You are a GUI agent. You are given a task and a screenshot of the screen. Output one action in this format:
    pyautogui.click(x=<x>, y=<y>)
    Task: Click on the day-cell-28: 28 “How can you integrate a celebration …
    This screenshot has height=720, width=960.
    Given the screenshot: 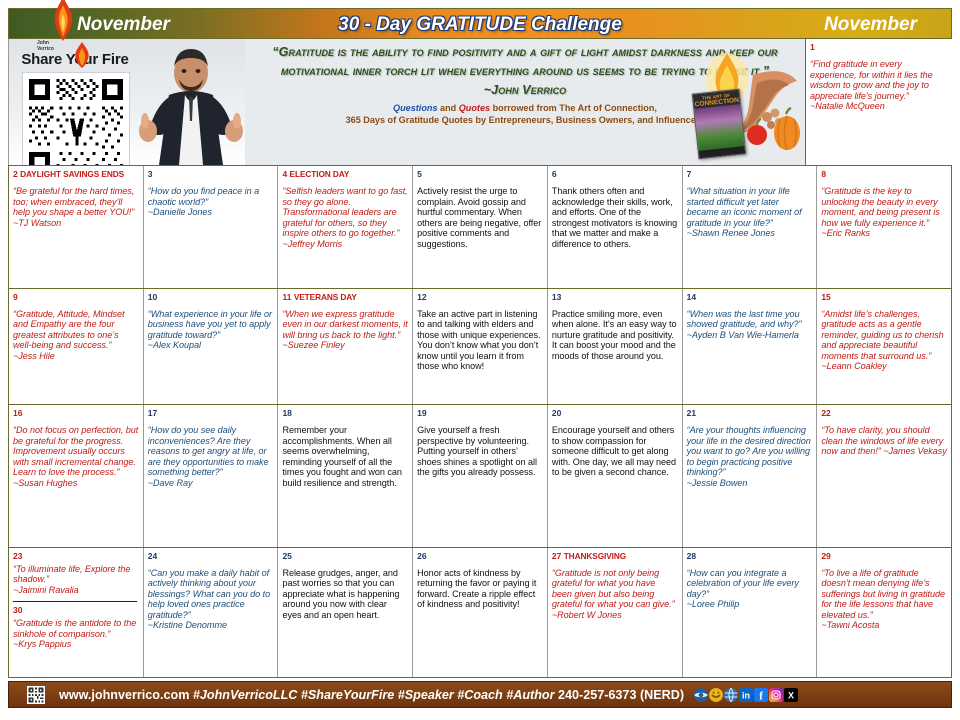 What is the action you would take?
    pyautogui.click(x=750, y=612)
    